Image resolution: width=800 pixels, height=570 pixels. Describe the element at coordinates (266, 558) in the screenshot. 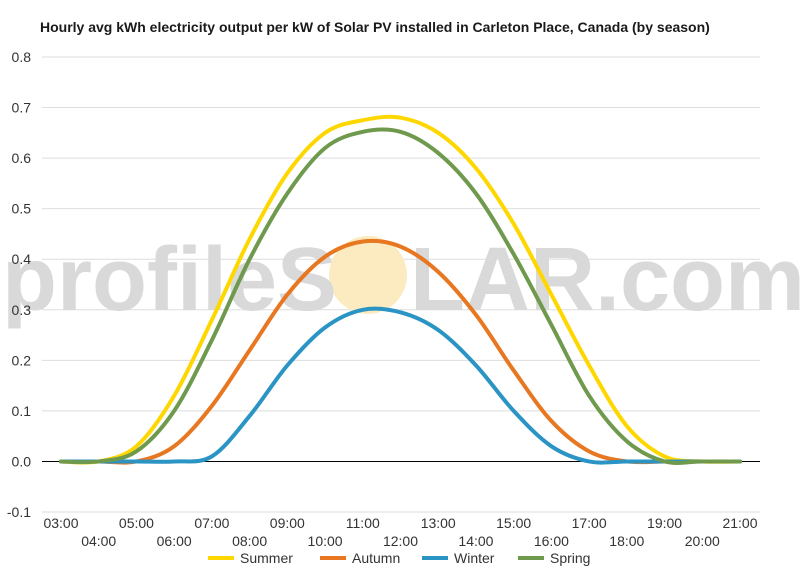

I see `legend-label: Summer` at that location.